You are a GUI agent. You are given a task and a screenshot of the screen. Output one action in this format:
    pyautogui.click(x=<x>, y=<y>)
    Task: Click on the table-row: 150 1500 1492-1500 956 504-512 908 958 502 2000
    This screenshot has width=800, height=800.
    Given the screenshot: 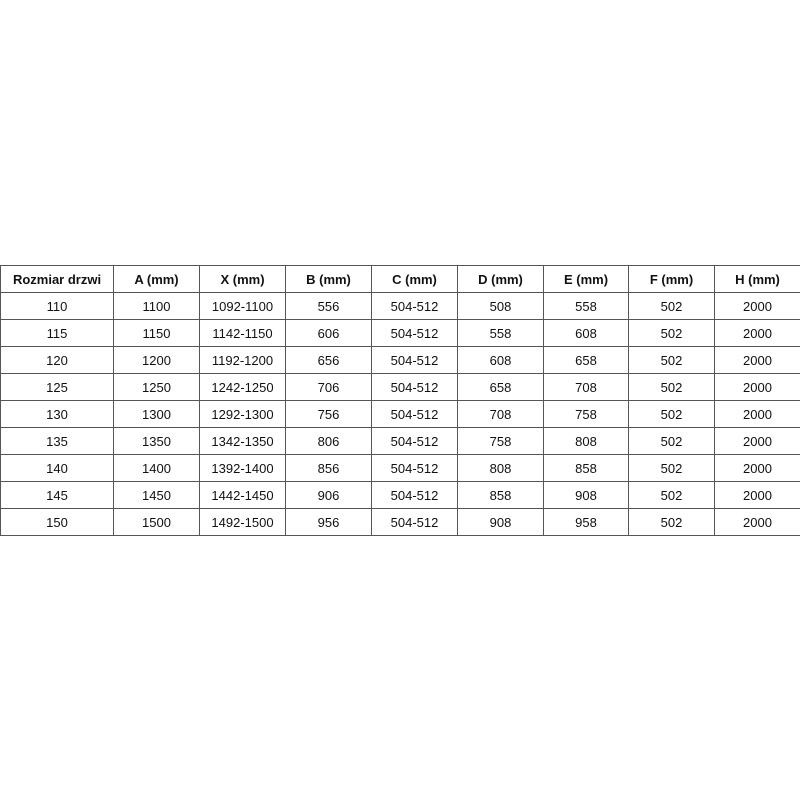 What is the action you would take?
    pyautogui.click(x=400, y=522)
    